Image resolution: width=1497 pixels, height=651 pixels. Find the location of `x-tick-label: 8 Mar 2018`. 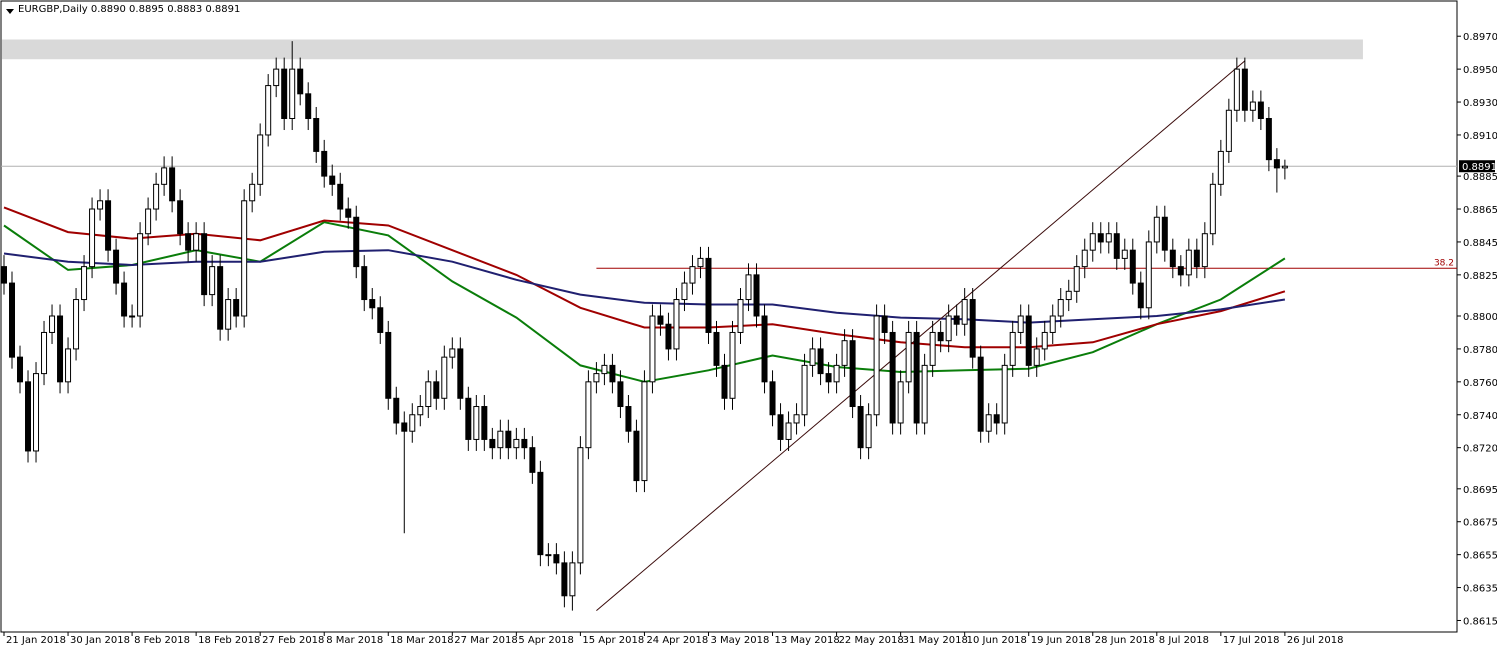

x-tick-label: 8 Mar 2018 is located at coordinates (354, 640).